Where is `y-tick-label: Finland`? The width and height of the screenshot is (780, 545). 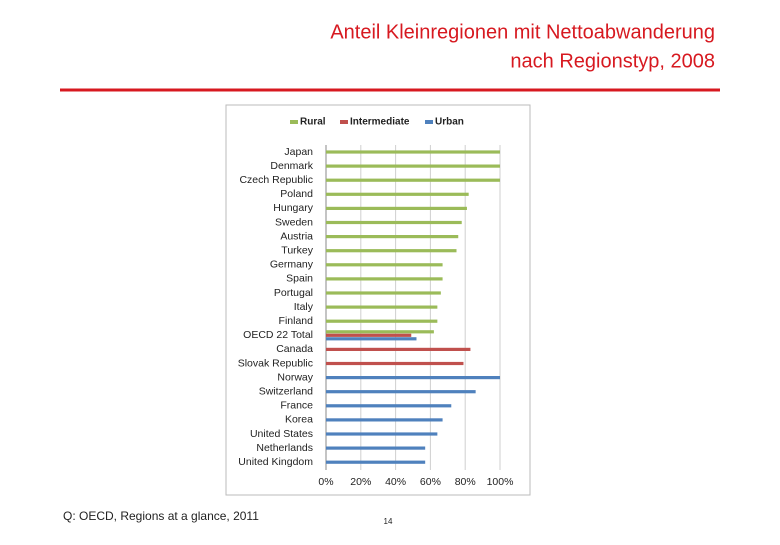 y-tick-label: Finland is located at coordinates (296, 321).